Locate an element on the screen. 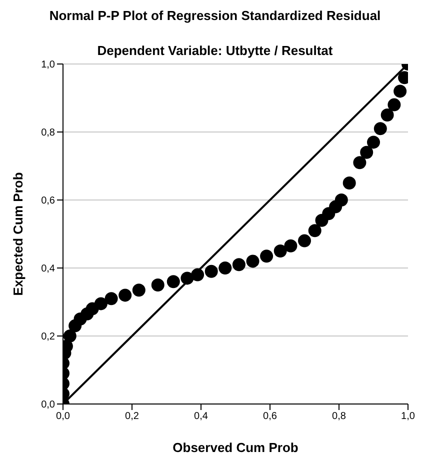 The width and height of the screenshot is (430, 470). chart-title: Normal P-P Plot of Regression Standardized Residual is located at coordinates (215, 15).